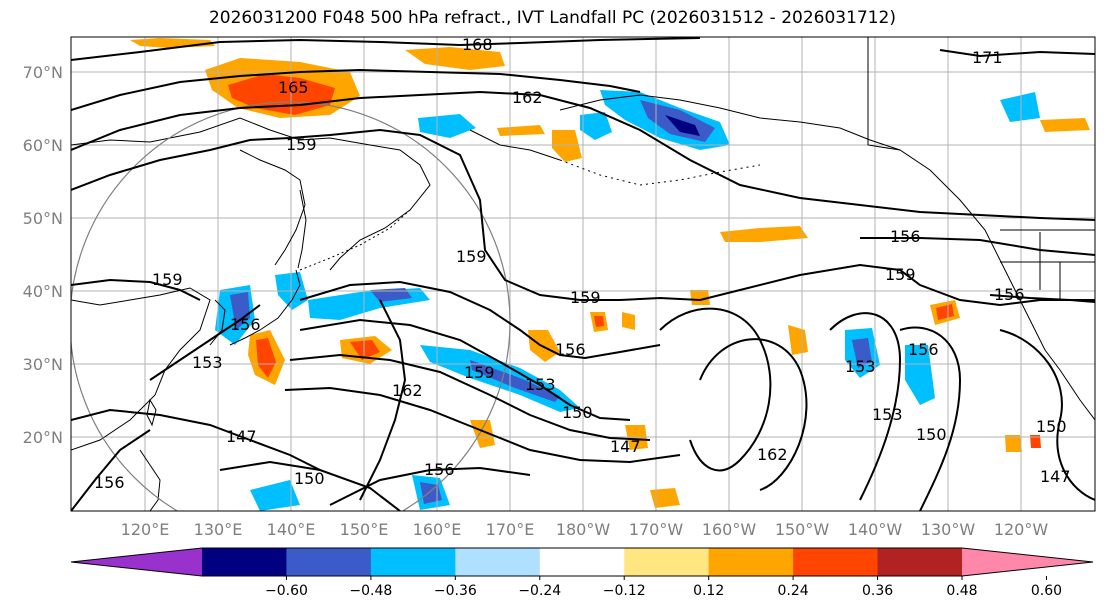 The image size is (1105, 604). What do you see at coordinates (656, 529) in the screenshot?
I see `lon-label: 170°W` at bounding box center [656, 529].